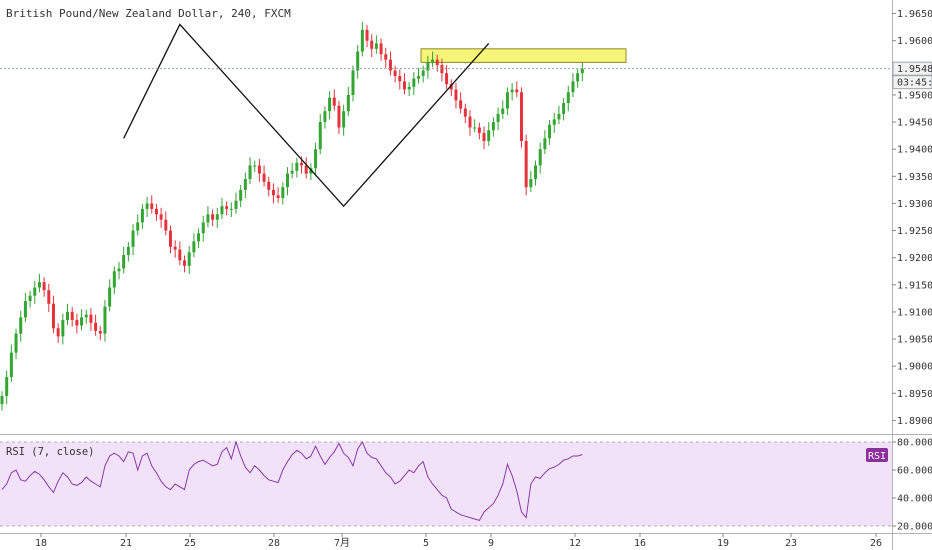 This screenshot has width=932, height=550. Describe the element at coordinates (126, 543) in the screenshot. I see `time-tick-label: 21` at that location.